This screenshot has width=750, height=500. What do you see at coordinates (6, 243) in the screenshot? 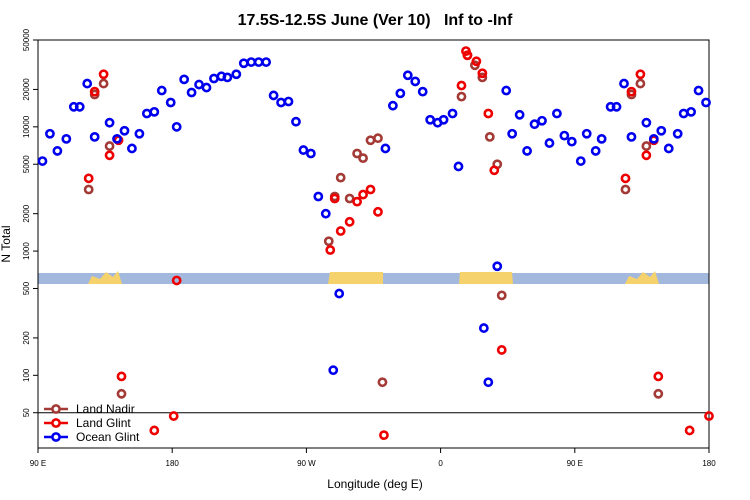
I see `y-axis-label: N Total` at bounding box center [6, 243].